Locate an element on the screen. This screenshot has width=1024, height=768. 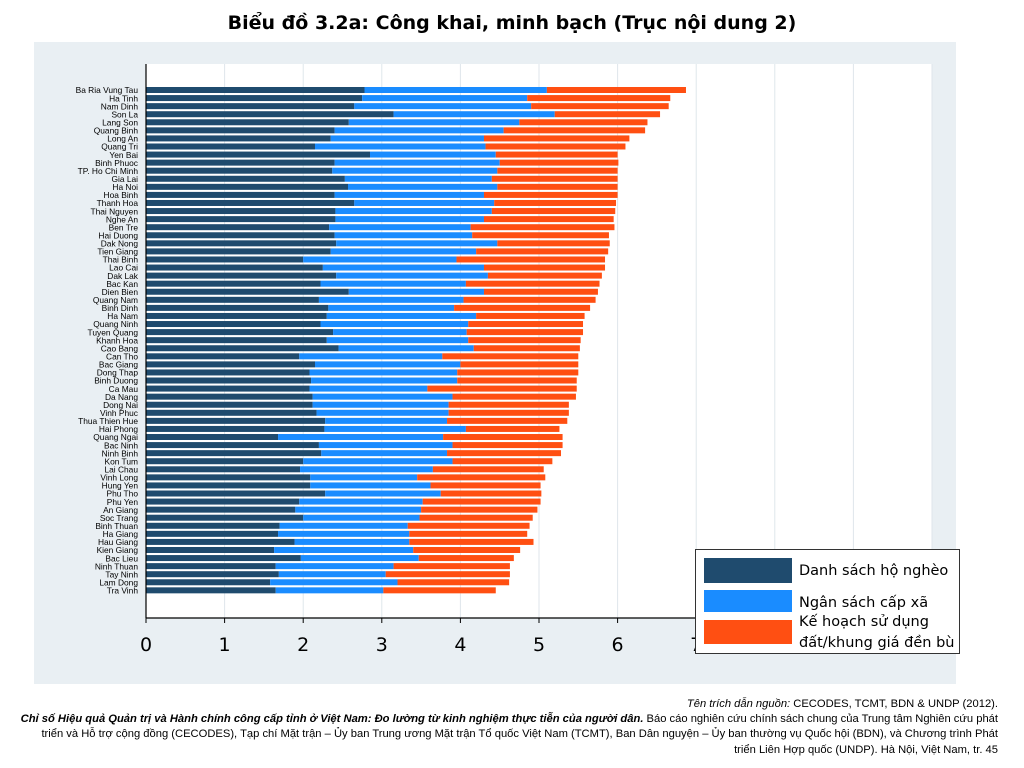
x-tick-label: 0 is located at coordinates (146, 645).